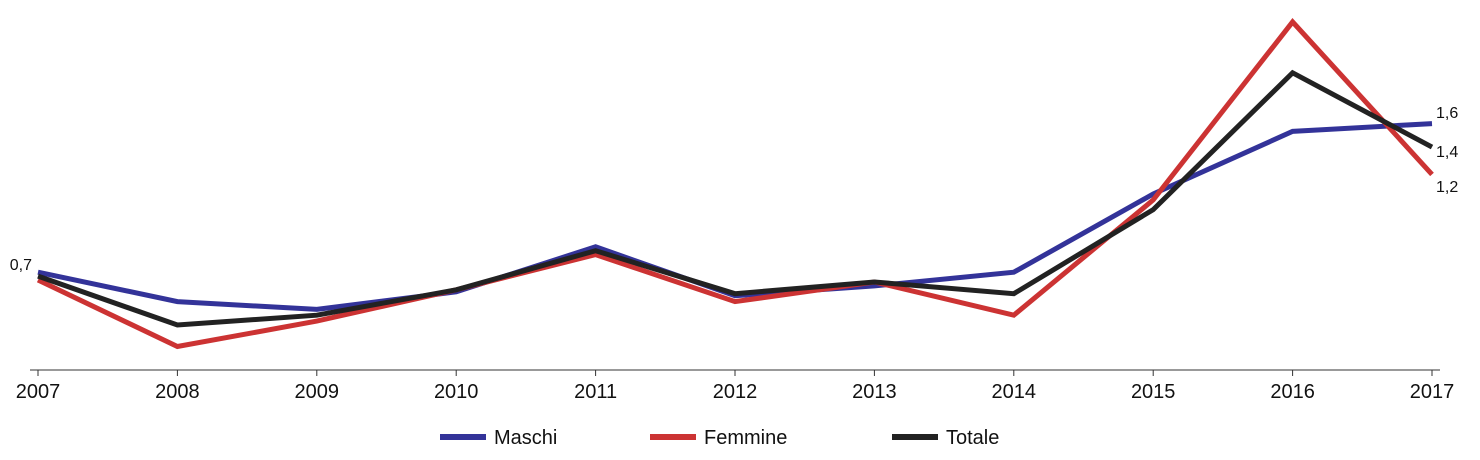 Image resolution: width=1480 pixels, height=460 pixels. I want to click on data-label-totale-2017: 1,4, so click(1447, 152).